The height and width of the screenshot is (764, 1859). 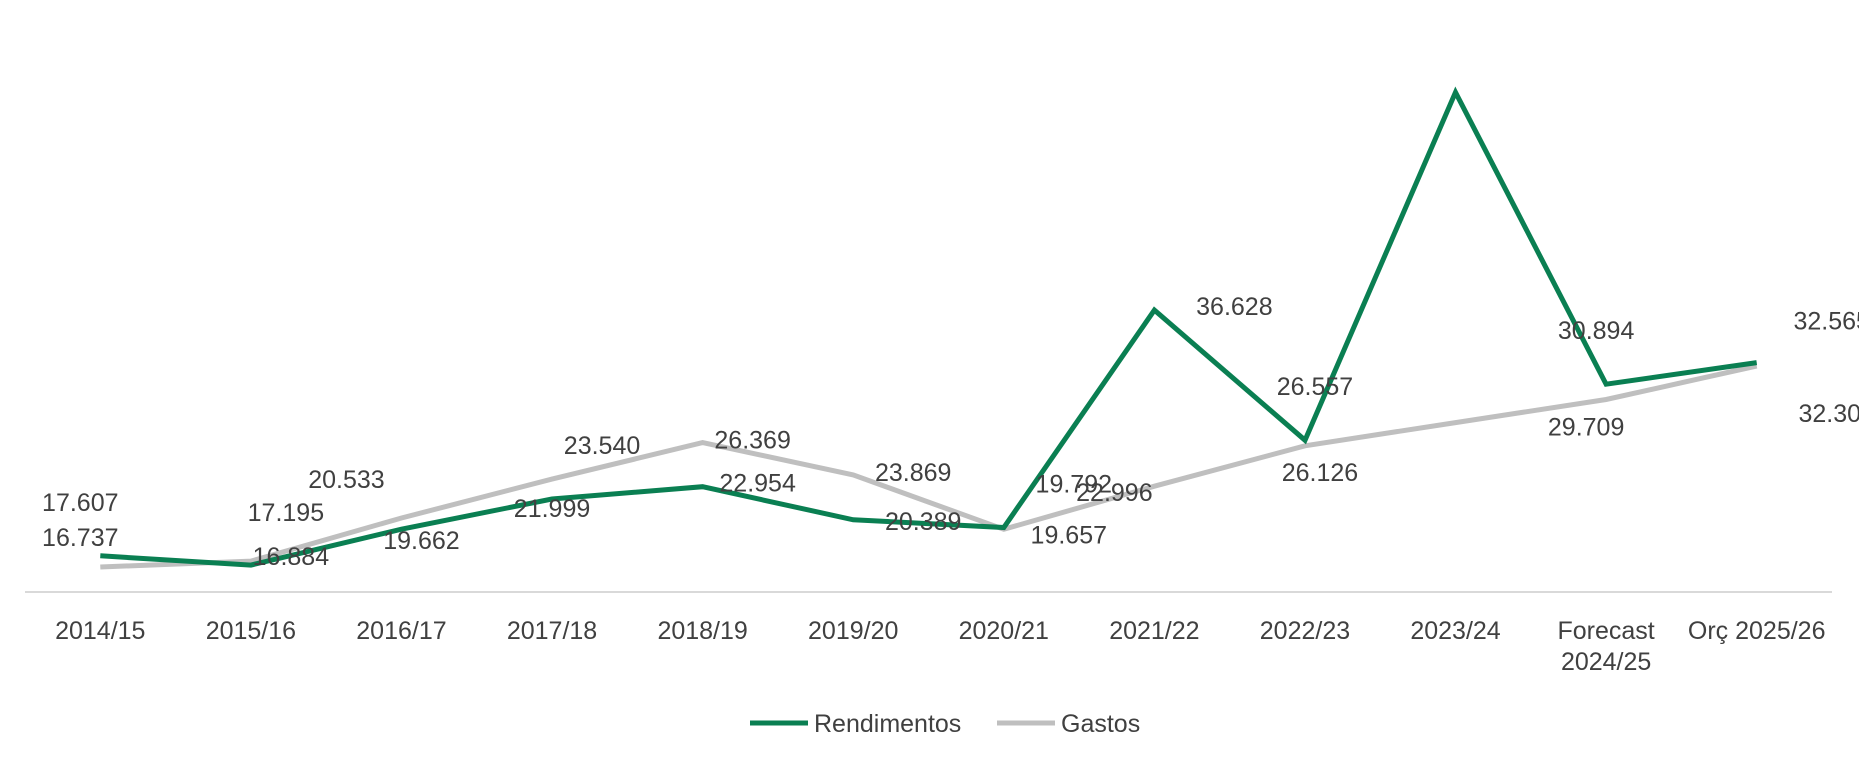 What do you see at coordinates (346, 480) in the screenshot?
I see `data-label-gastos: 20.533` at bounding box center [346, 480].